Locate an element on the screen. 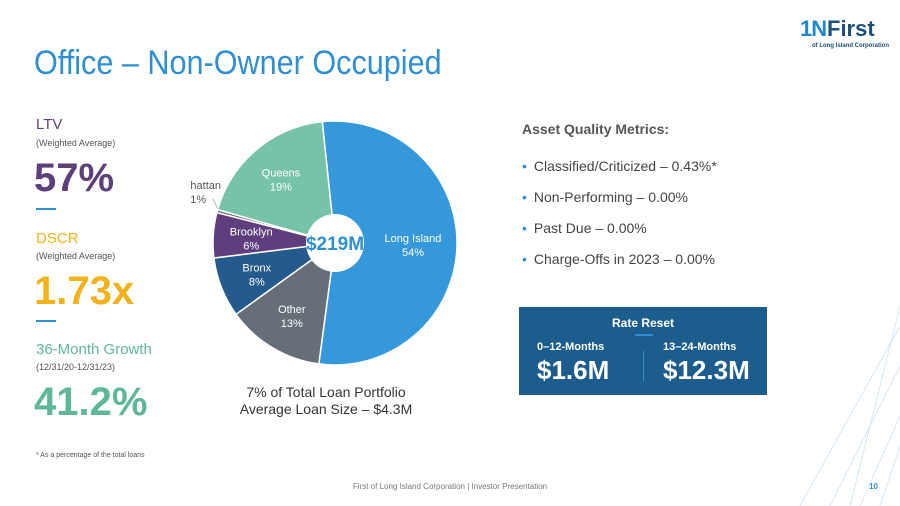 The height and width of the screenshot is (506, 900). slice-value: 6% is located at coordinates (251, 247).